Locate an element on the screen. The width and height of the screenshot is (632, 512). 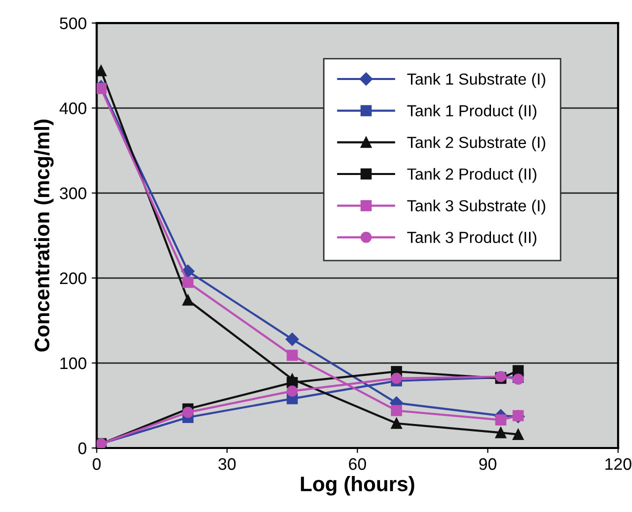
y-tick-label: 500 is located at coordinates (73, 23).